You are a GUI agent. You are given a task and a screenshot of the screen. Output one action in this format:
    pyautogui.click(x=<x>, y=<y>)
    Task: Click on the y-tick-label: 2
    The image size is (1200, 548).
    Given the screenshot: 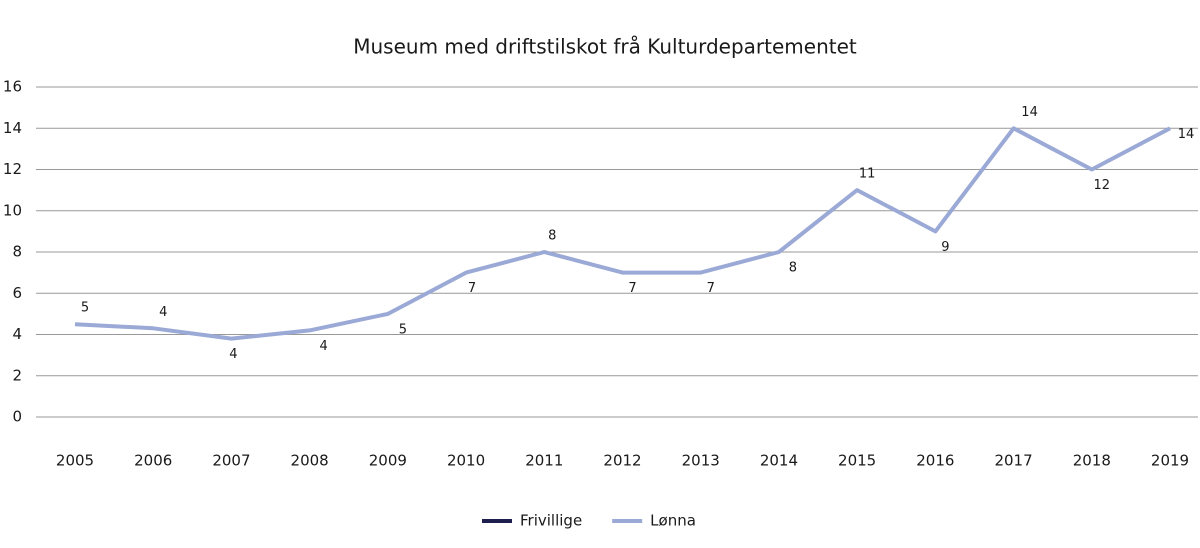 What is the action you would take?
    pyautogui.click(x=17, y=375)
    